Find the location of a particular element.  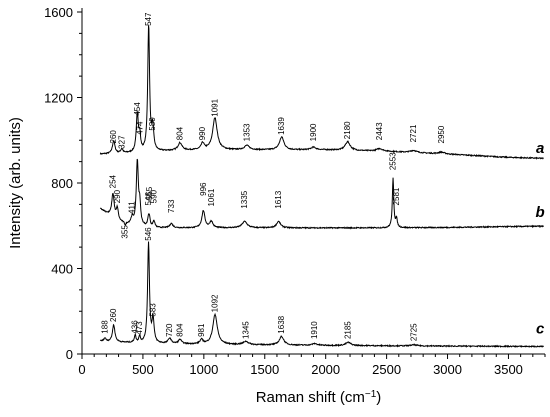

peak-label: 2950 is located at coordinates (441, 134).